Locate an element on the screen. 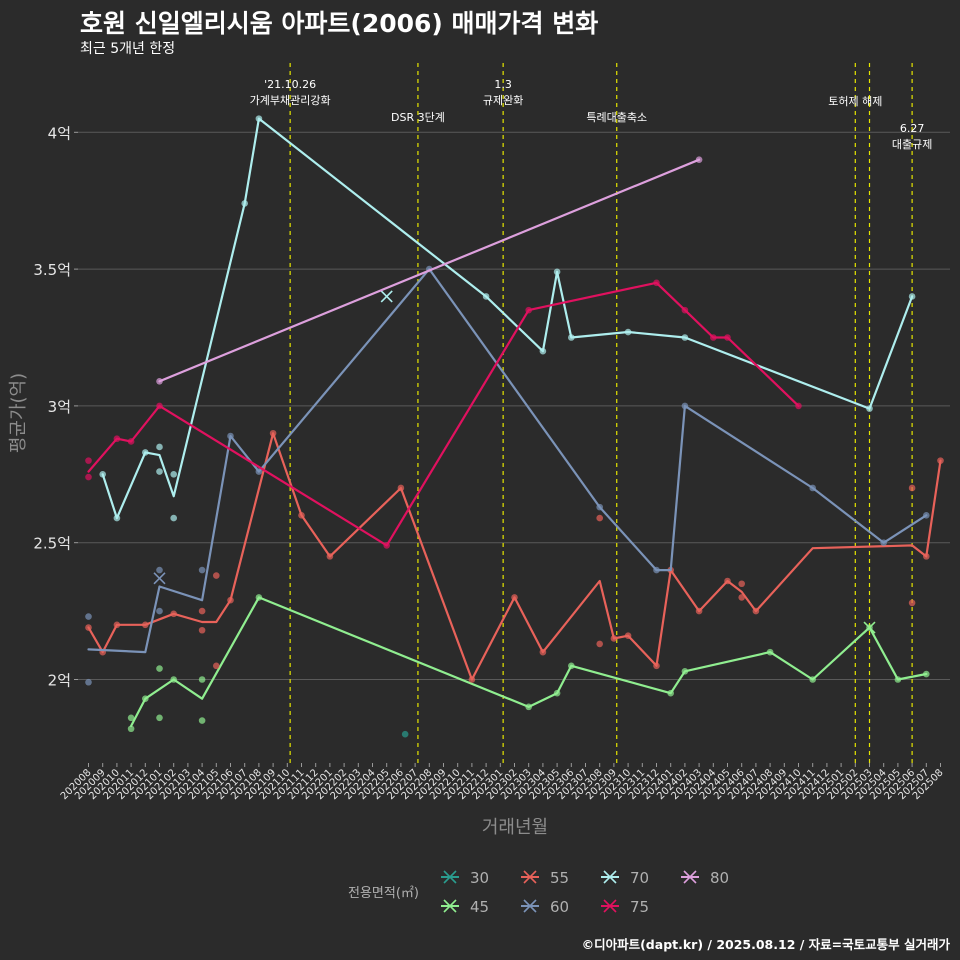 The image size is (960, 960). event-label: 대출규제 is located at coordinates (912, 144).